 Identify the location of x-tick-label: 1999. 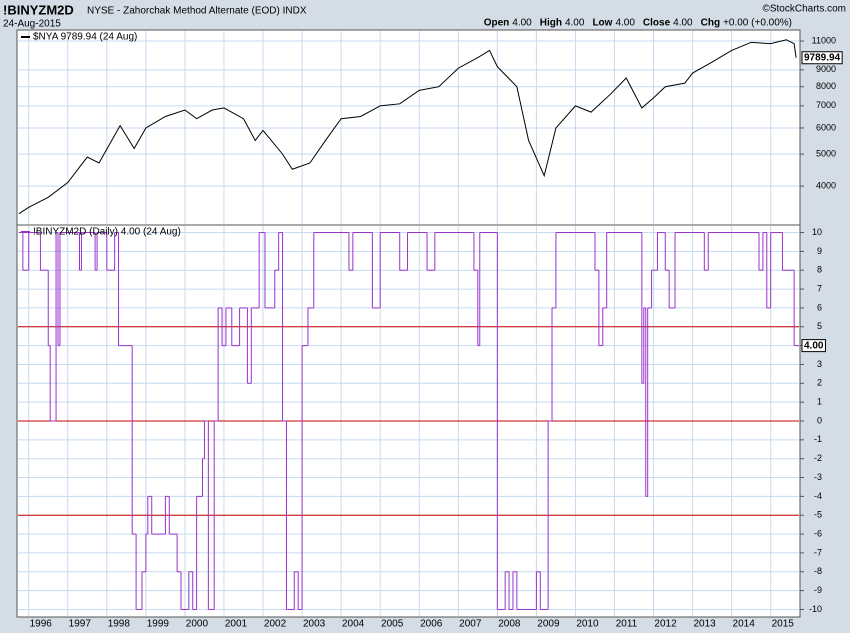
(158, 624).